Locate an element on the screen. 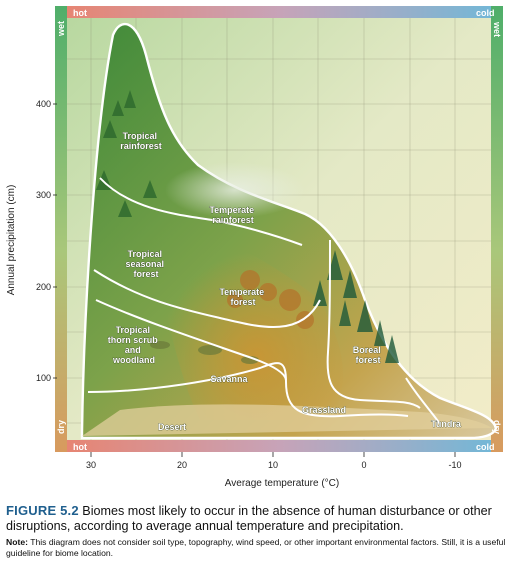 This screenshot has width=523, height=565. biome-label-temperate-forest: Temperate forest is located at coordinates (242, 297).